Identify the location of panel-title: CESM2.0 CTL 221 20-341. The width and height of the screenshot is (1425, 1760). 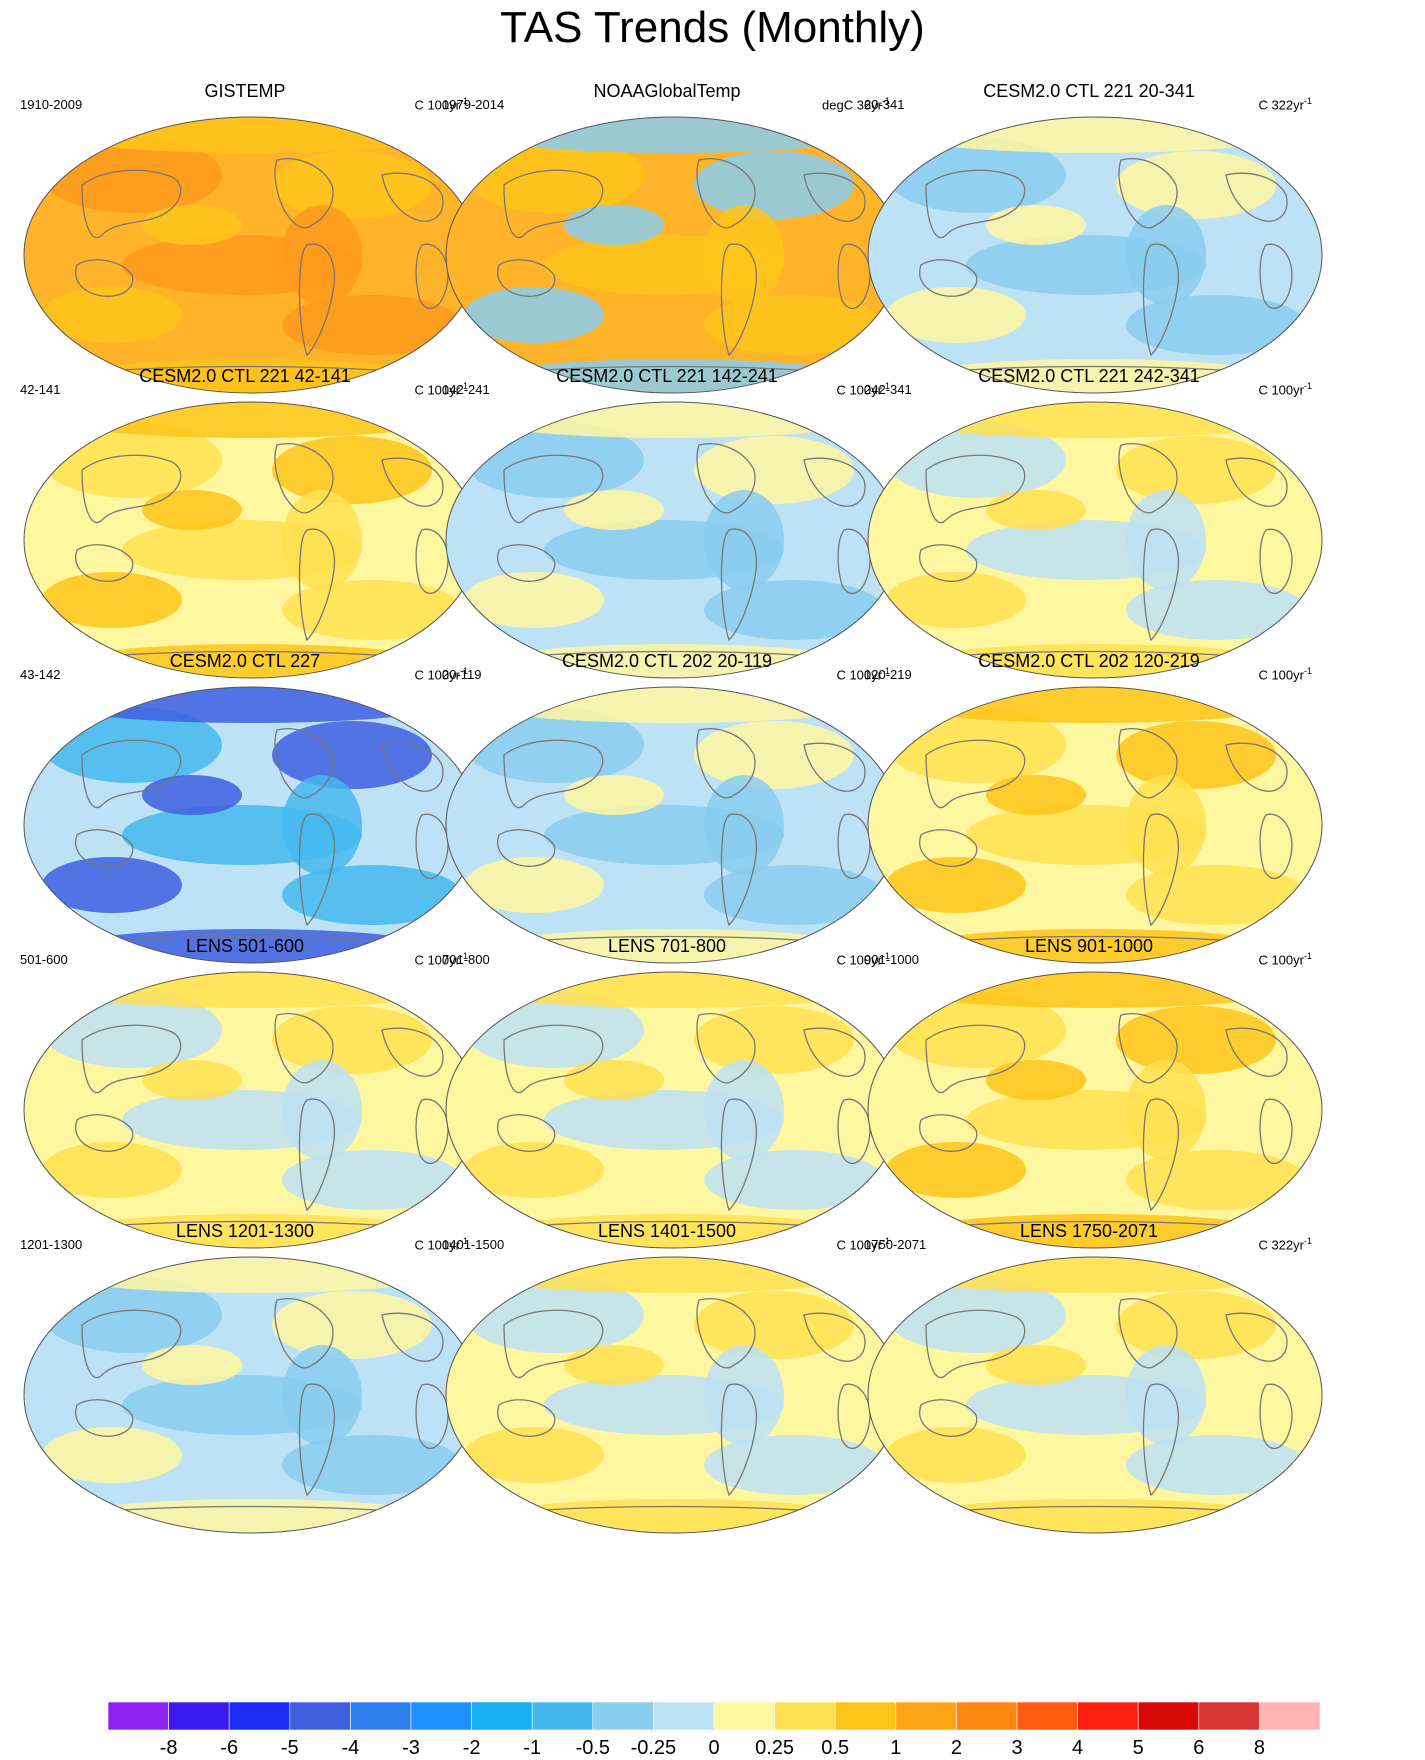
(1089, 91).